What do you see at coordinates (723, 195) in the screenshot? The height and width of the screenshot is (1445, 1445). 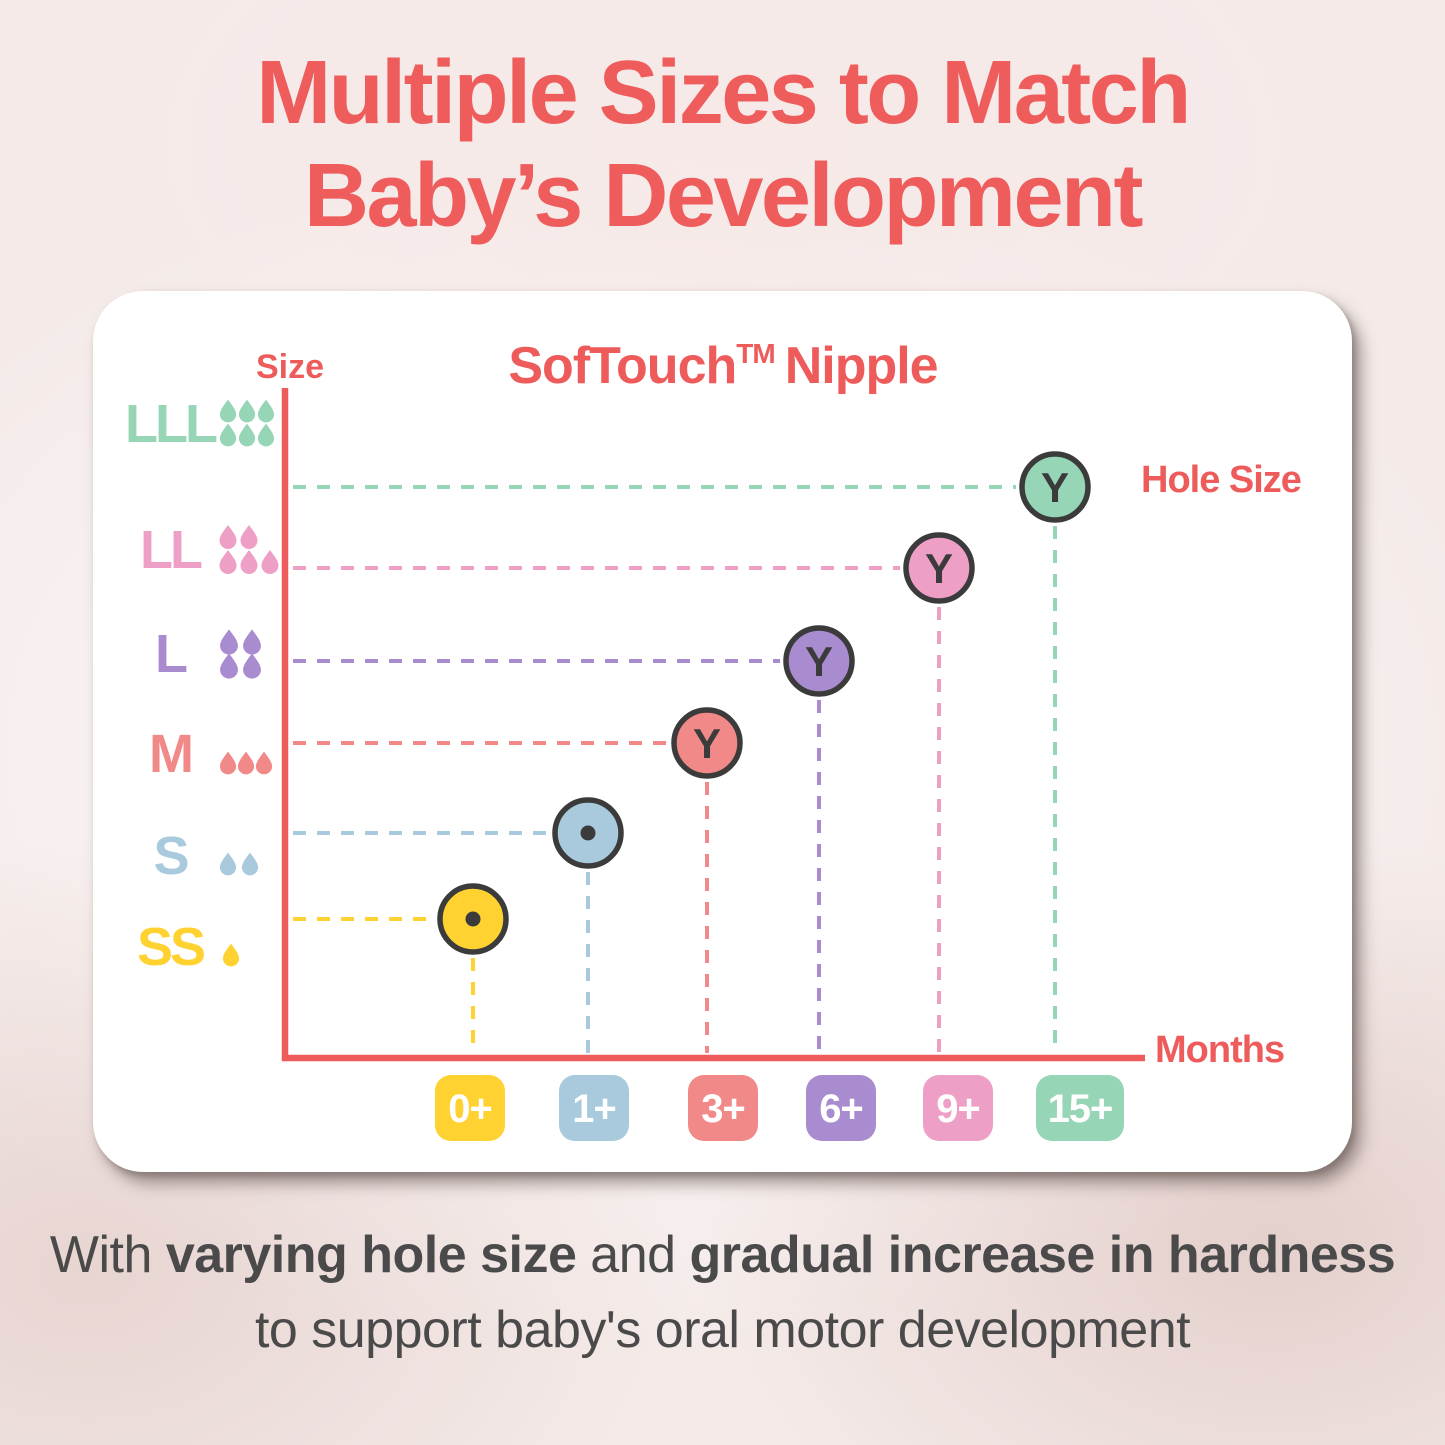 I see `title-line-2: Baby’s Development` at bounding box center [723, 195].